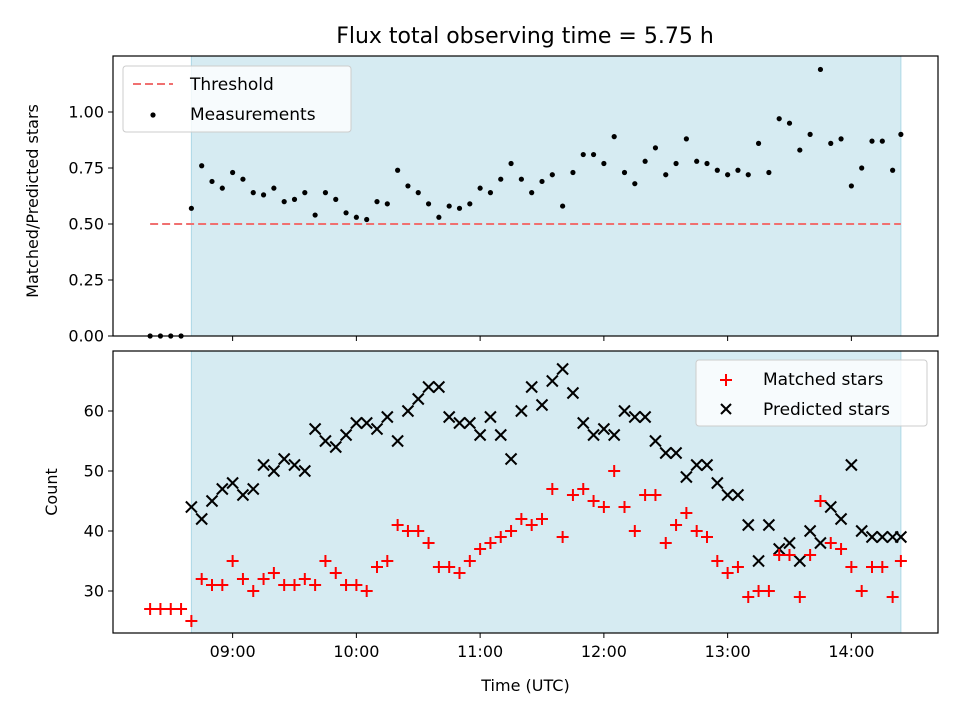  What do you see at coordinates (726, 409) in the screenshot?
I see `legend-predicted-swatch` at bounding box center [726, 409].